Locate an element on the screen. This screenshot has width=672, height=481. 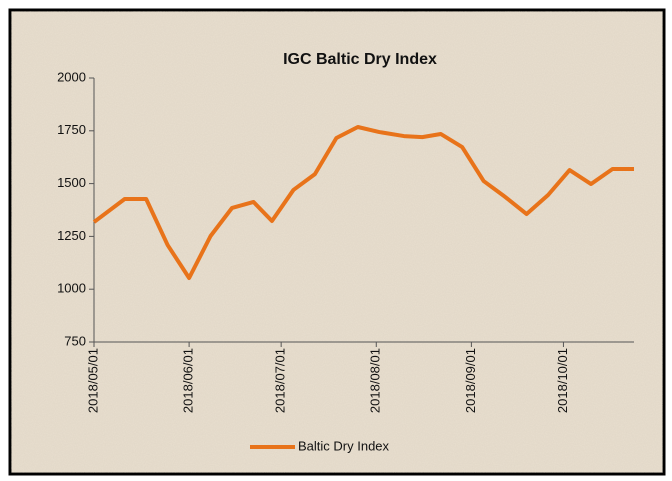
x-tick-label: 2018/05/01 is located at coordinates (92, 380).